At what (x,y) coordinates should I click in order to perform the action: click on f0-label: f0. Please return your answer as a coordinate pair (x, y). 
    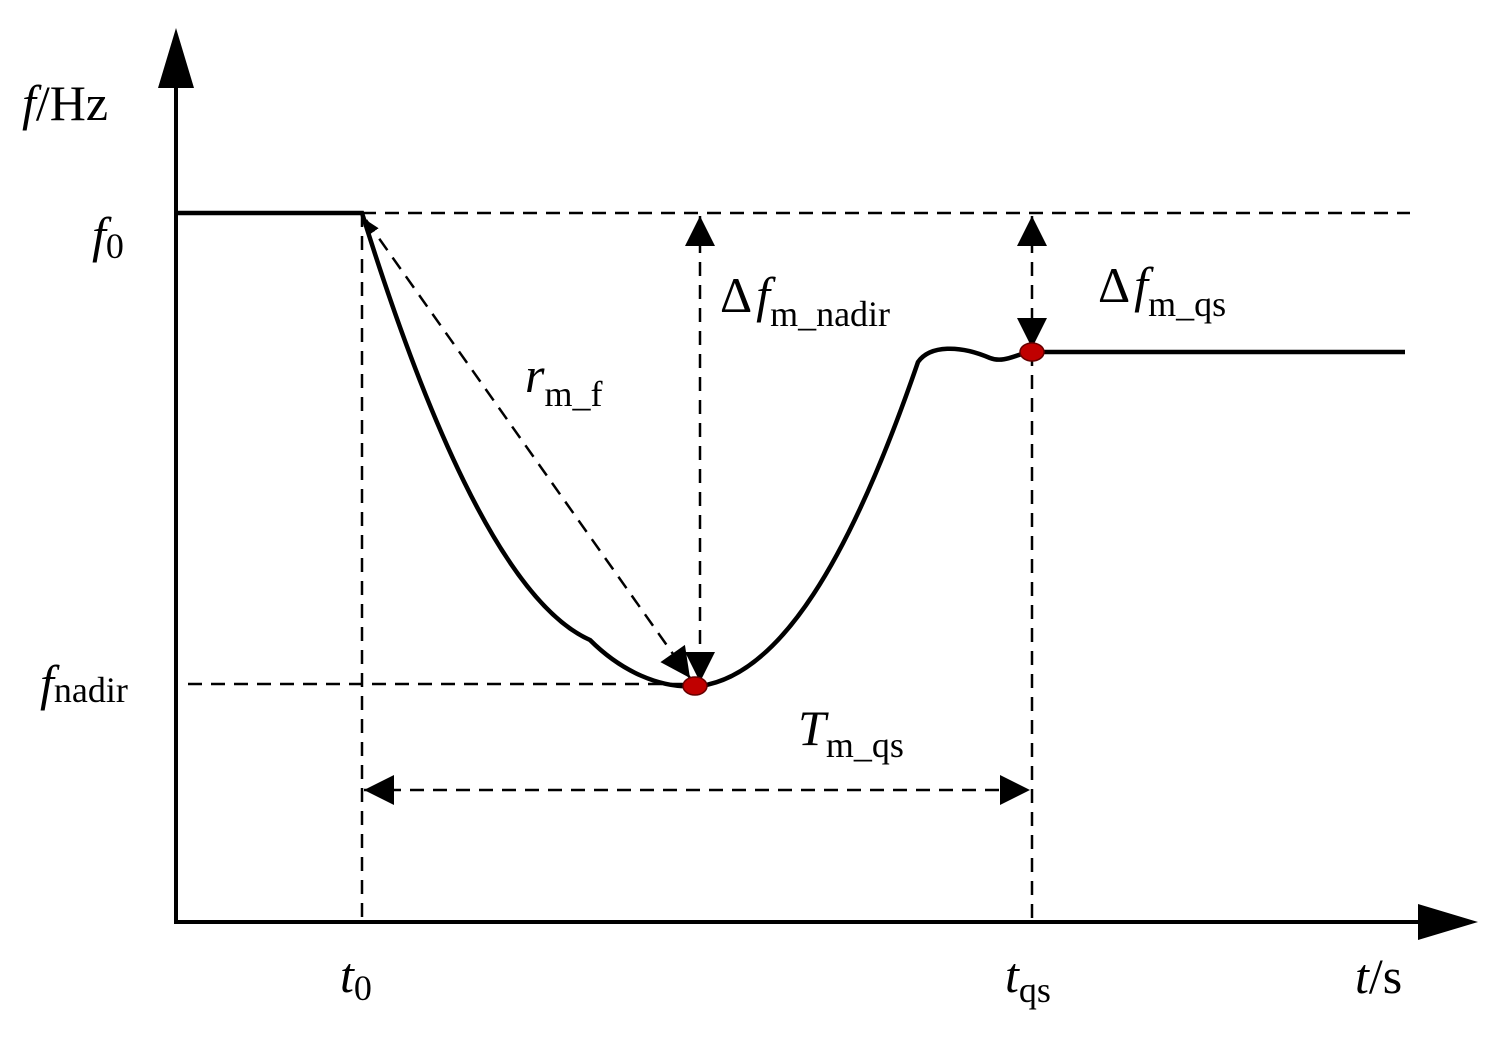
    Looking at the image, I should click on (108, 236).